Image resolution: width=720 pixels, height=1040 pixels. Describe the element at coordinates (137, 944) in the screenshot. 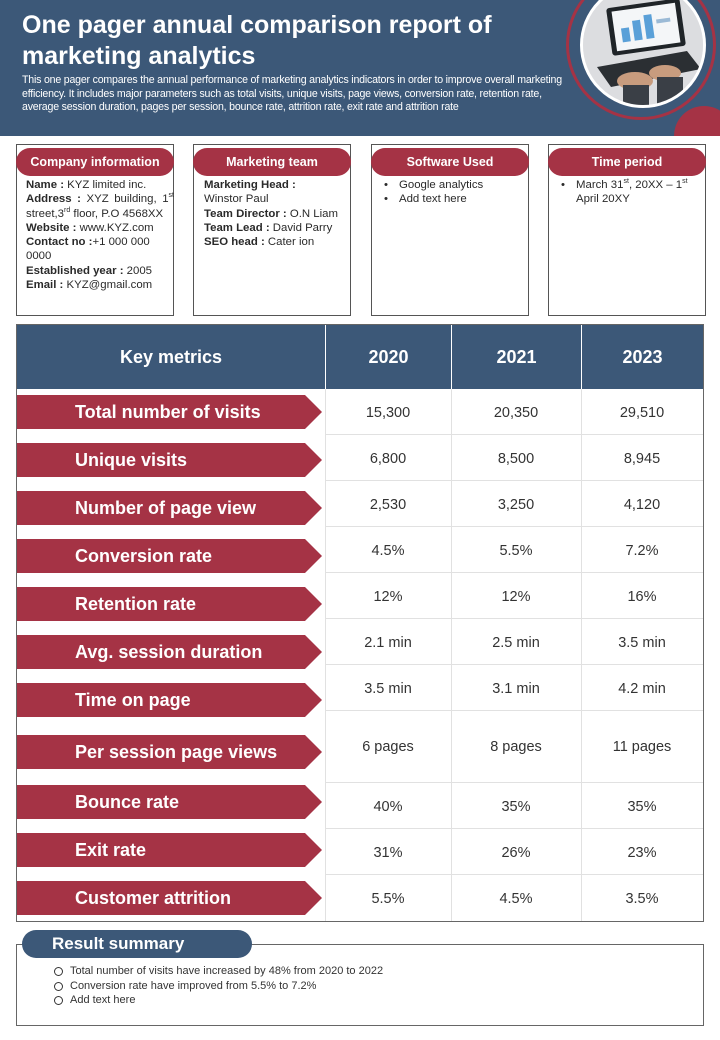

I see `result-summary-title: Result summary` at that location.